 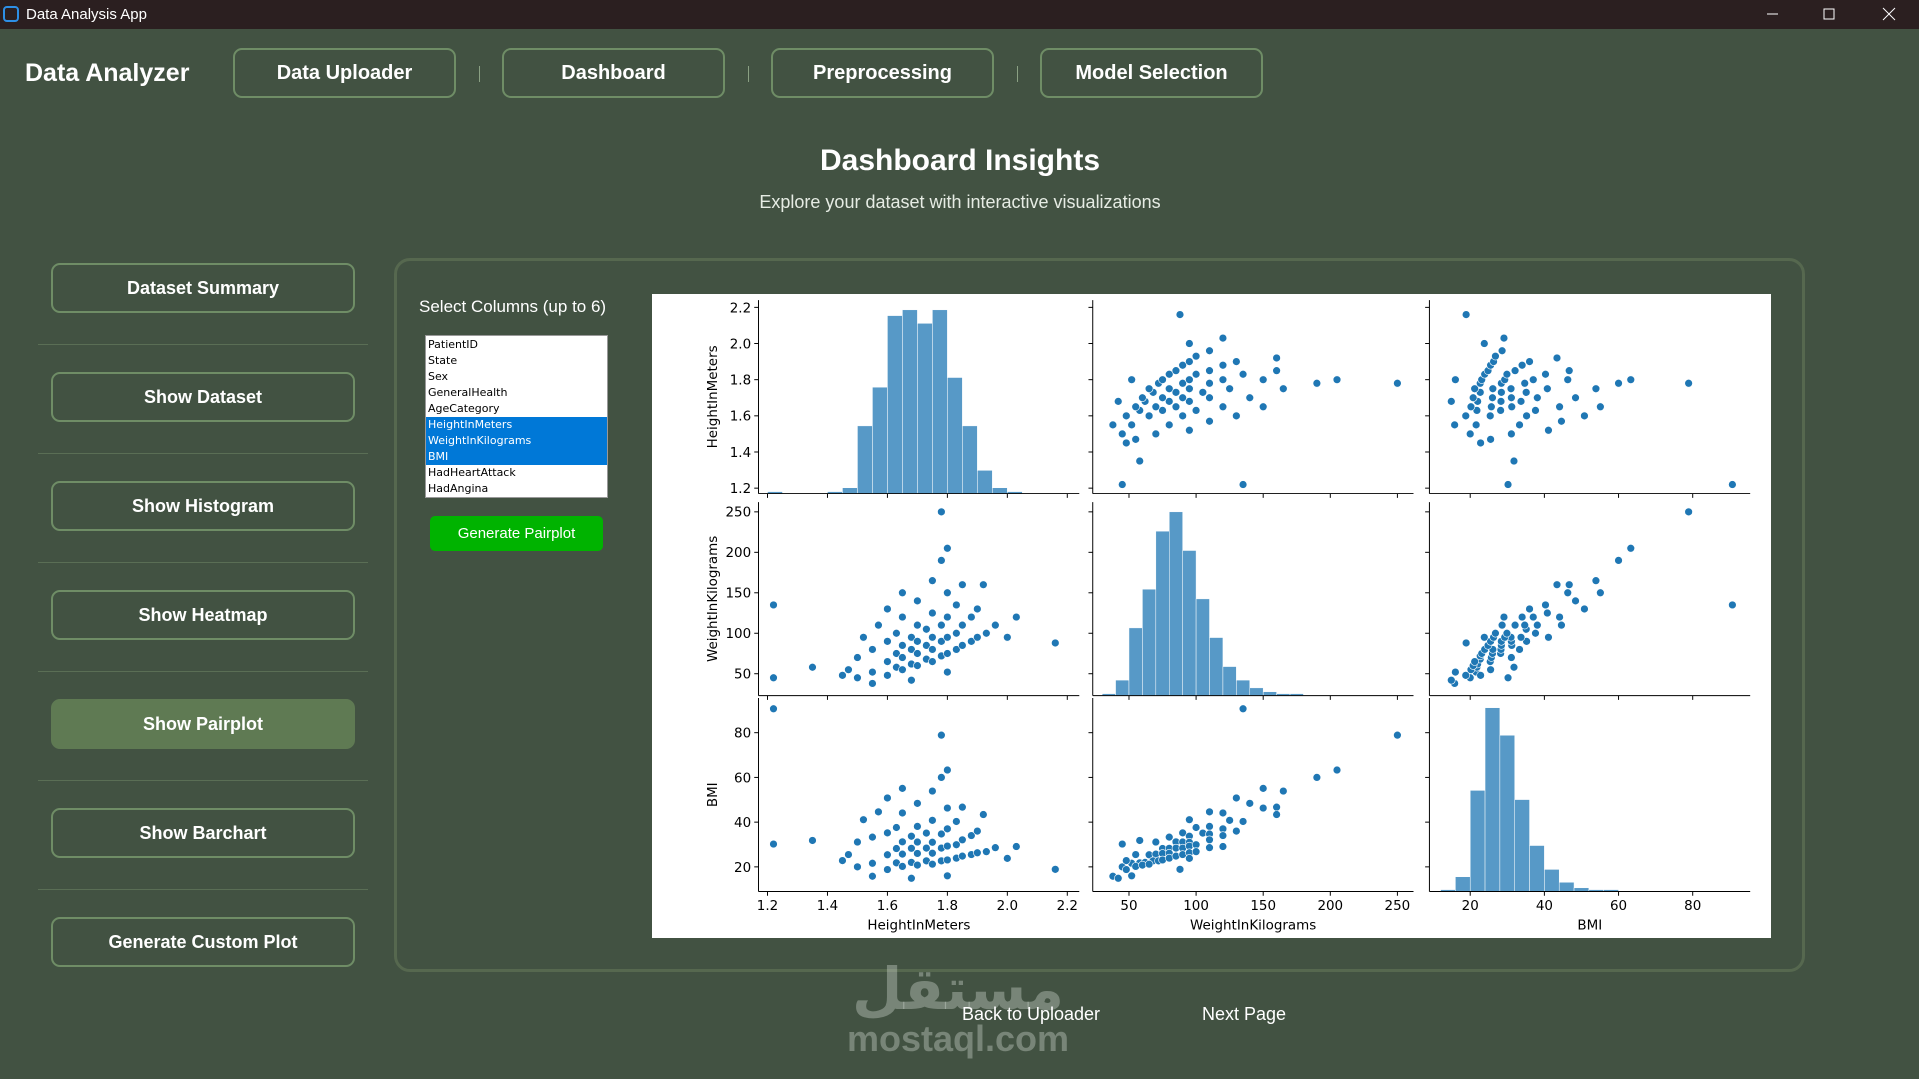 What do you see at coordinates (1244, 1014) in the screenshot?
I see `next-button: Next Page` at bounding box center [1244, 1014].